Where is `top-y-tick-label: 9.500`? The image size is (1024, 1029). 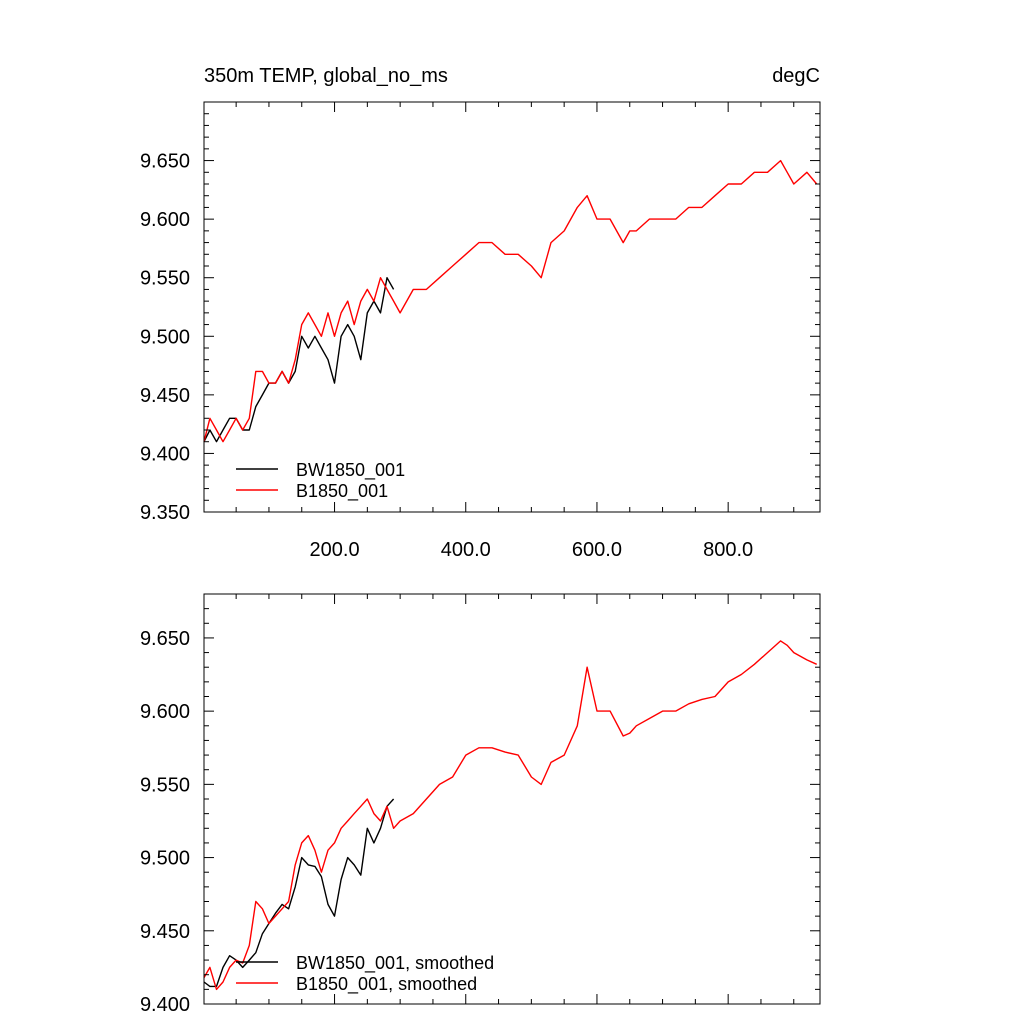 top-y-tick-label: 9.500 is located at coordinates (165, 337).